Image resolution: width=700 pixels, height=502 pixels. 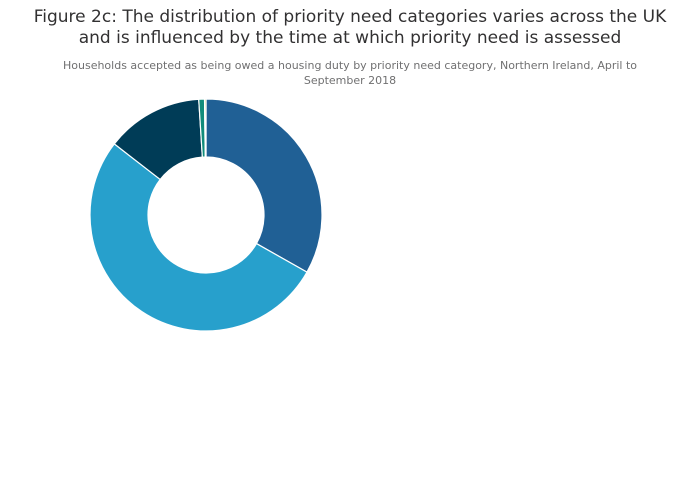 I want to click on donut-slice-1: Category 1: 33.2, so click(x=264, y=185).